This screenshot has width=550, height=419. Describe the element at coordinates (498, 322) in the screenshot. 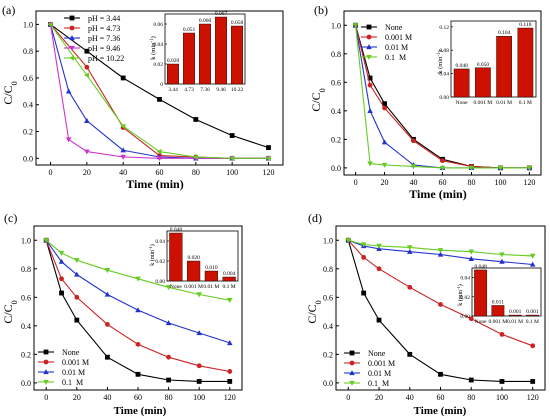

I see `inset-category-label: 0.001 M` at that location.